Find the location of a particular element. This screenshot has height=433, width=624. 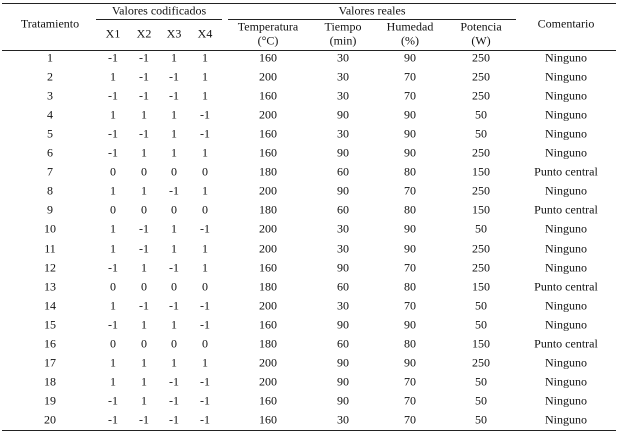

group-header: Valores reales is located at coordinates (372, 10).